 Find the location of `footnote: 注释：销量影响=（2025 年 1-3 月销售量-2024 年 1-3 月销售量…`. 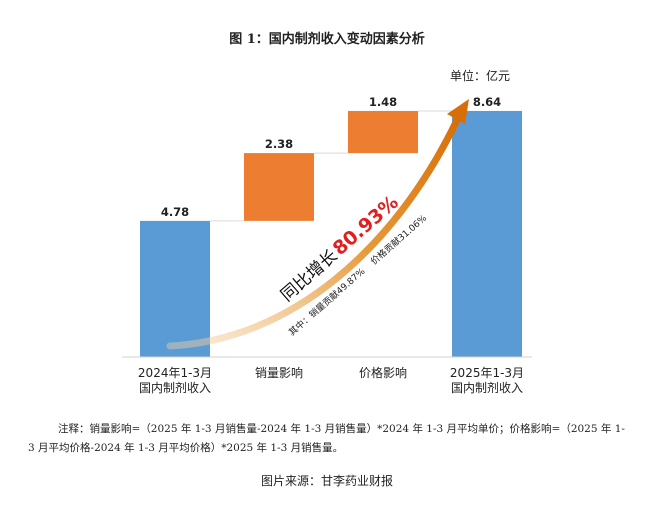

footnote: 注释：销量影响=（2025 年 1-3 月销售量-2024 年 1-3 月销售量… is located at coordinates (326, 438).